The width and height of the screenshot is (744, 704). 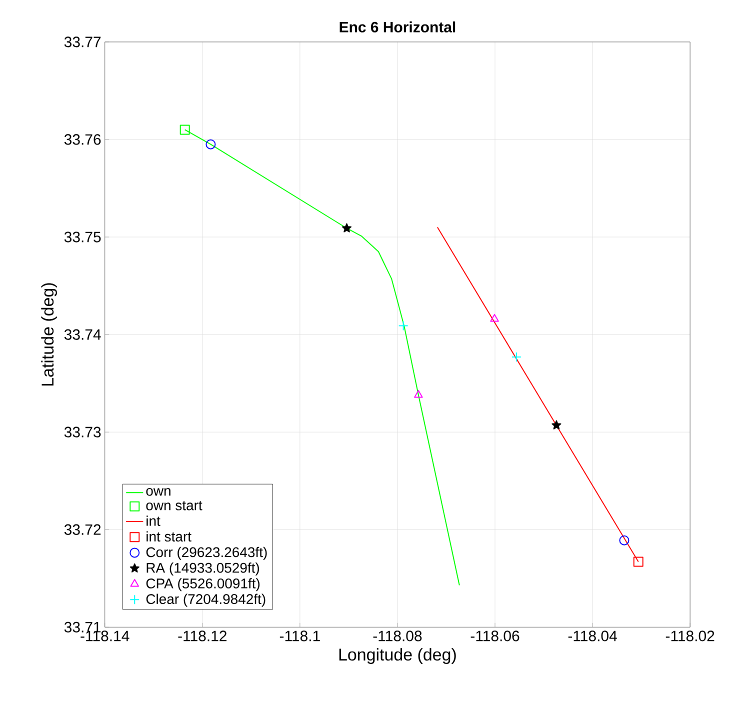 I want to click on y-tick-label: 33.77, so click(x=82, y=42).